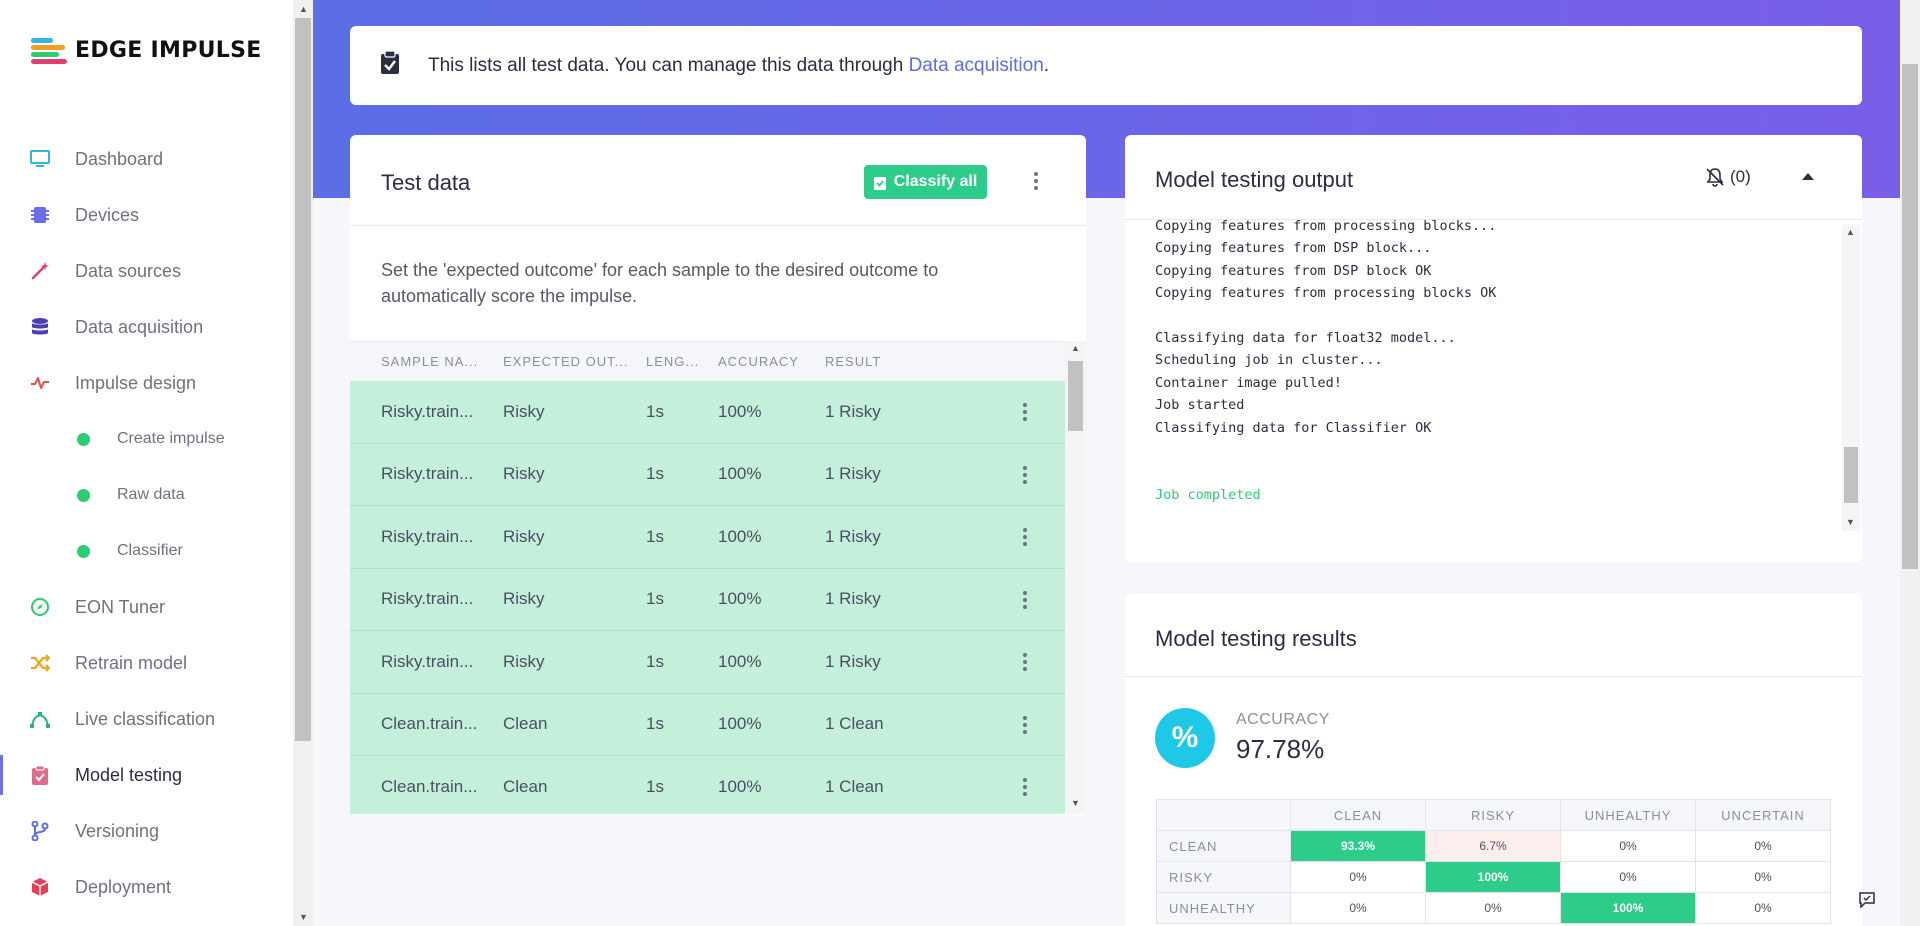 The width and height of the screenshot is (1920, 926). I want to click on matrix-cell: 0%, so click(1358, 908).